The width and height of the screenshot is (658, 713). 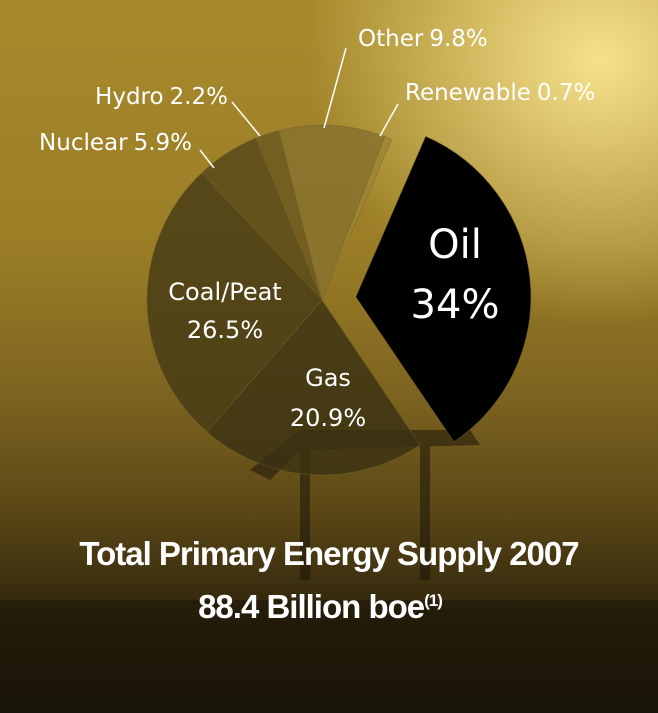 I want to click on slice-label: Nuclear 5.9%, so click(x=115, y=143).